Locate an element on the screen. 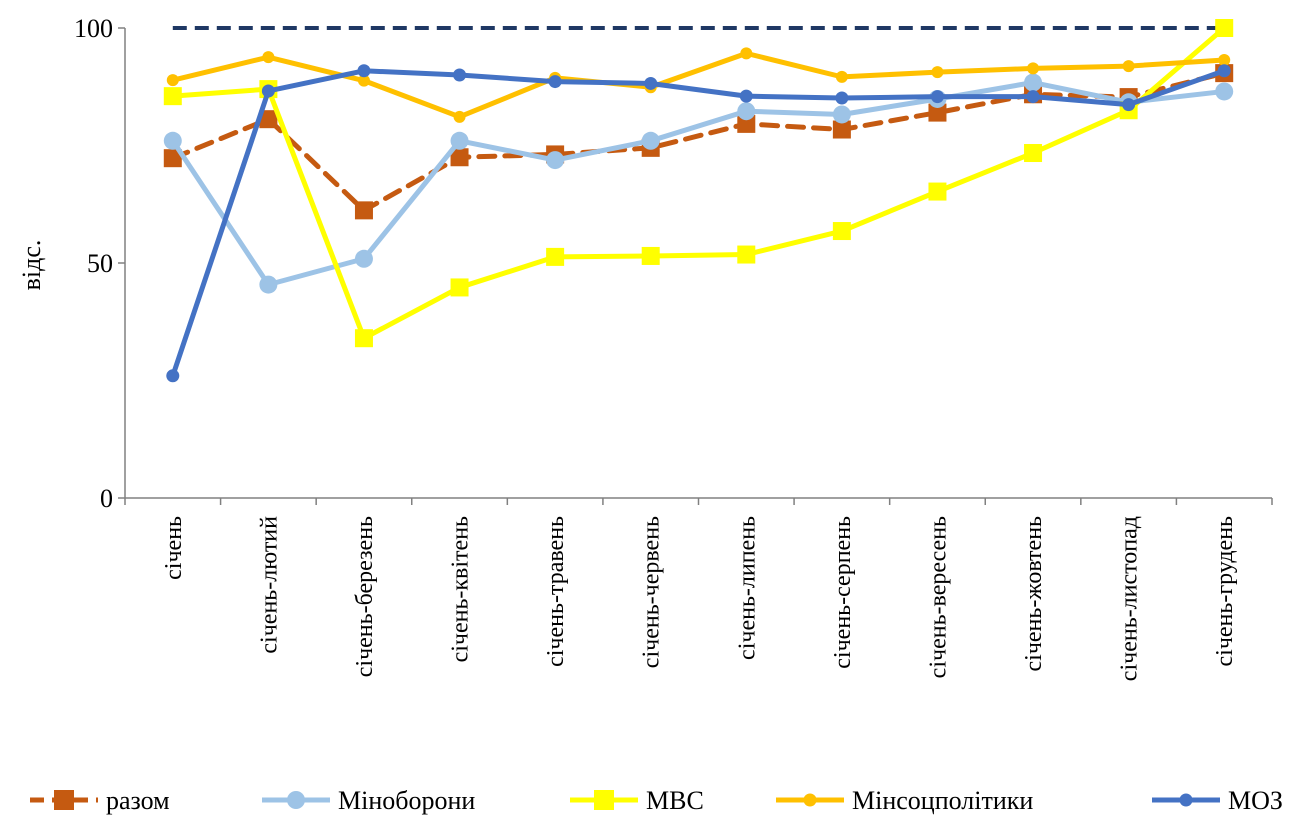 The width and height of the screenshot is (1294, 832). x-category-label: січень-вересень is located at coordinates (938, 597).